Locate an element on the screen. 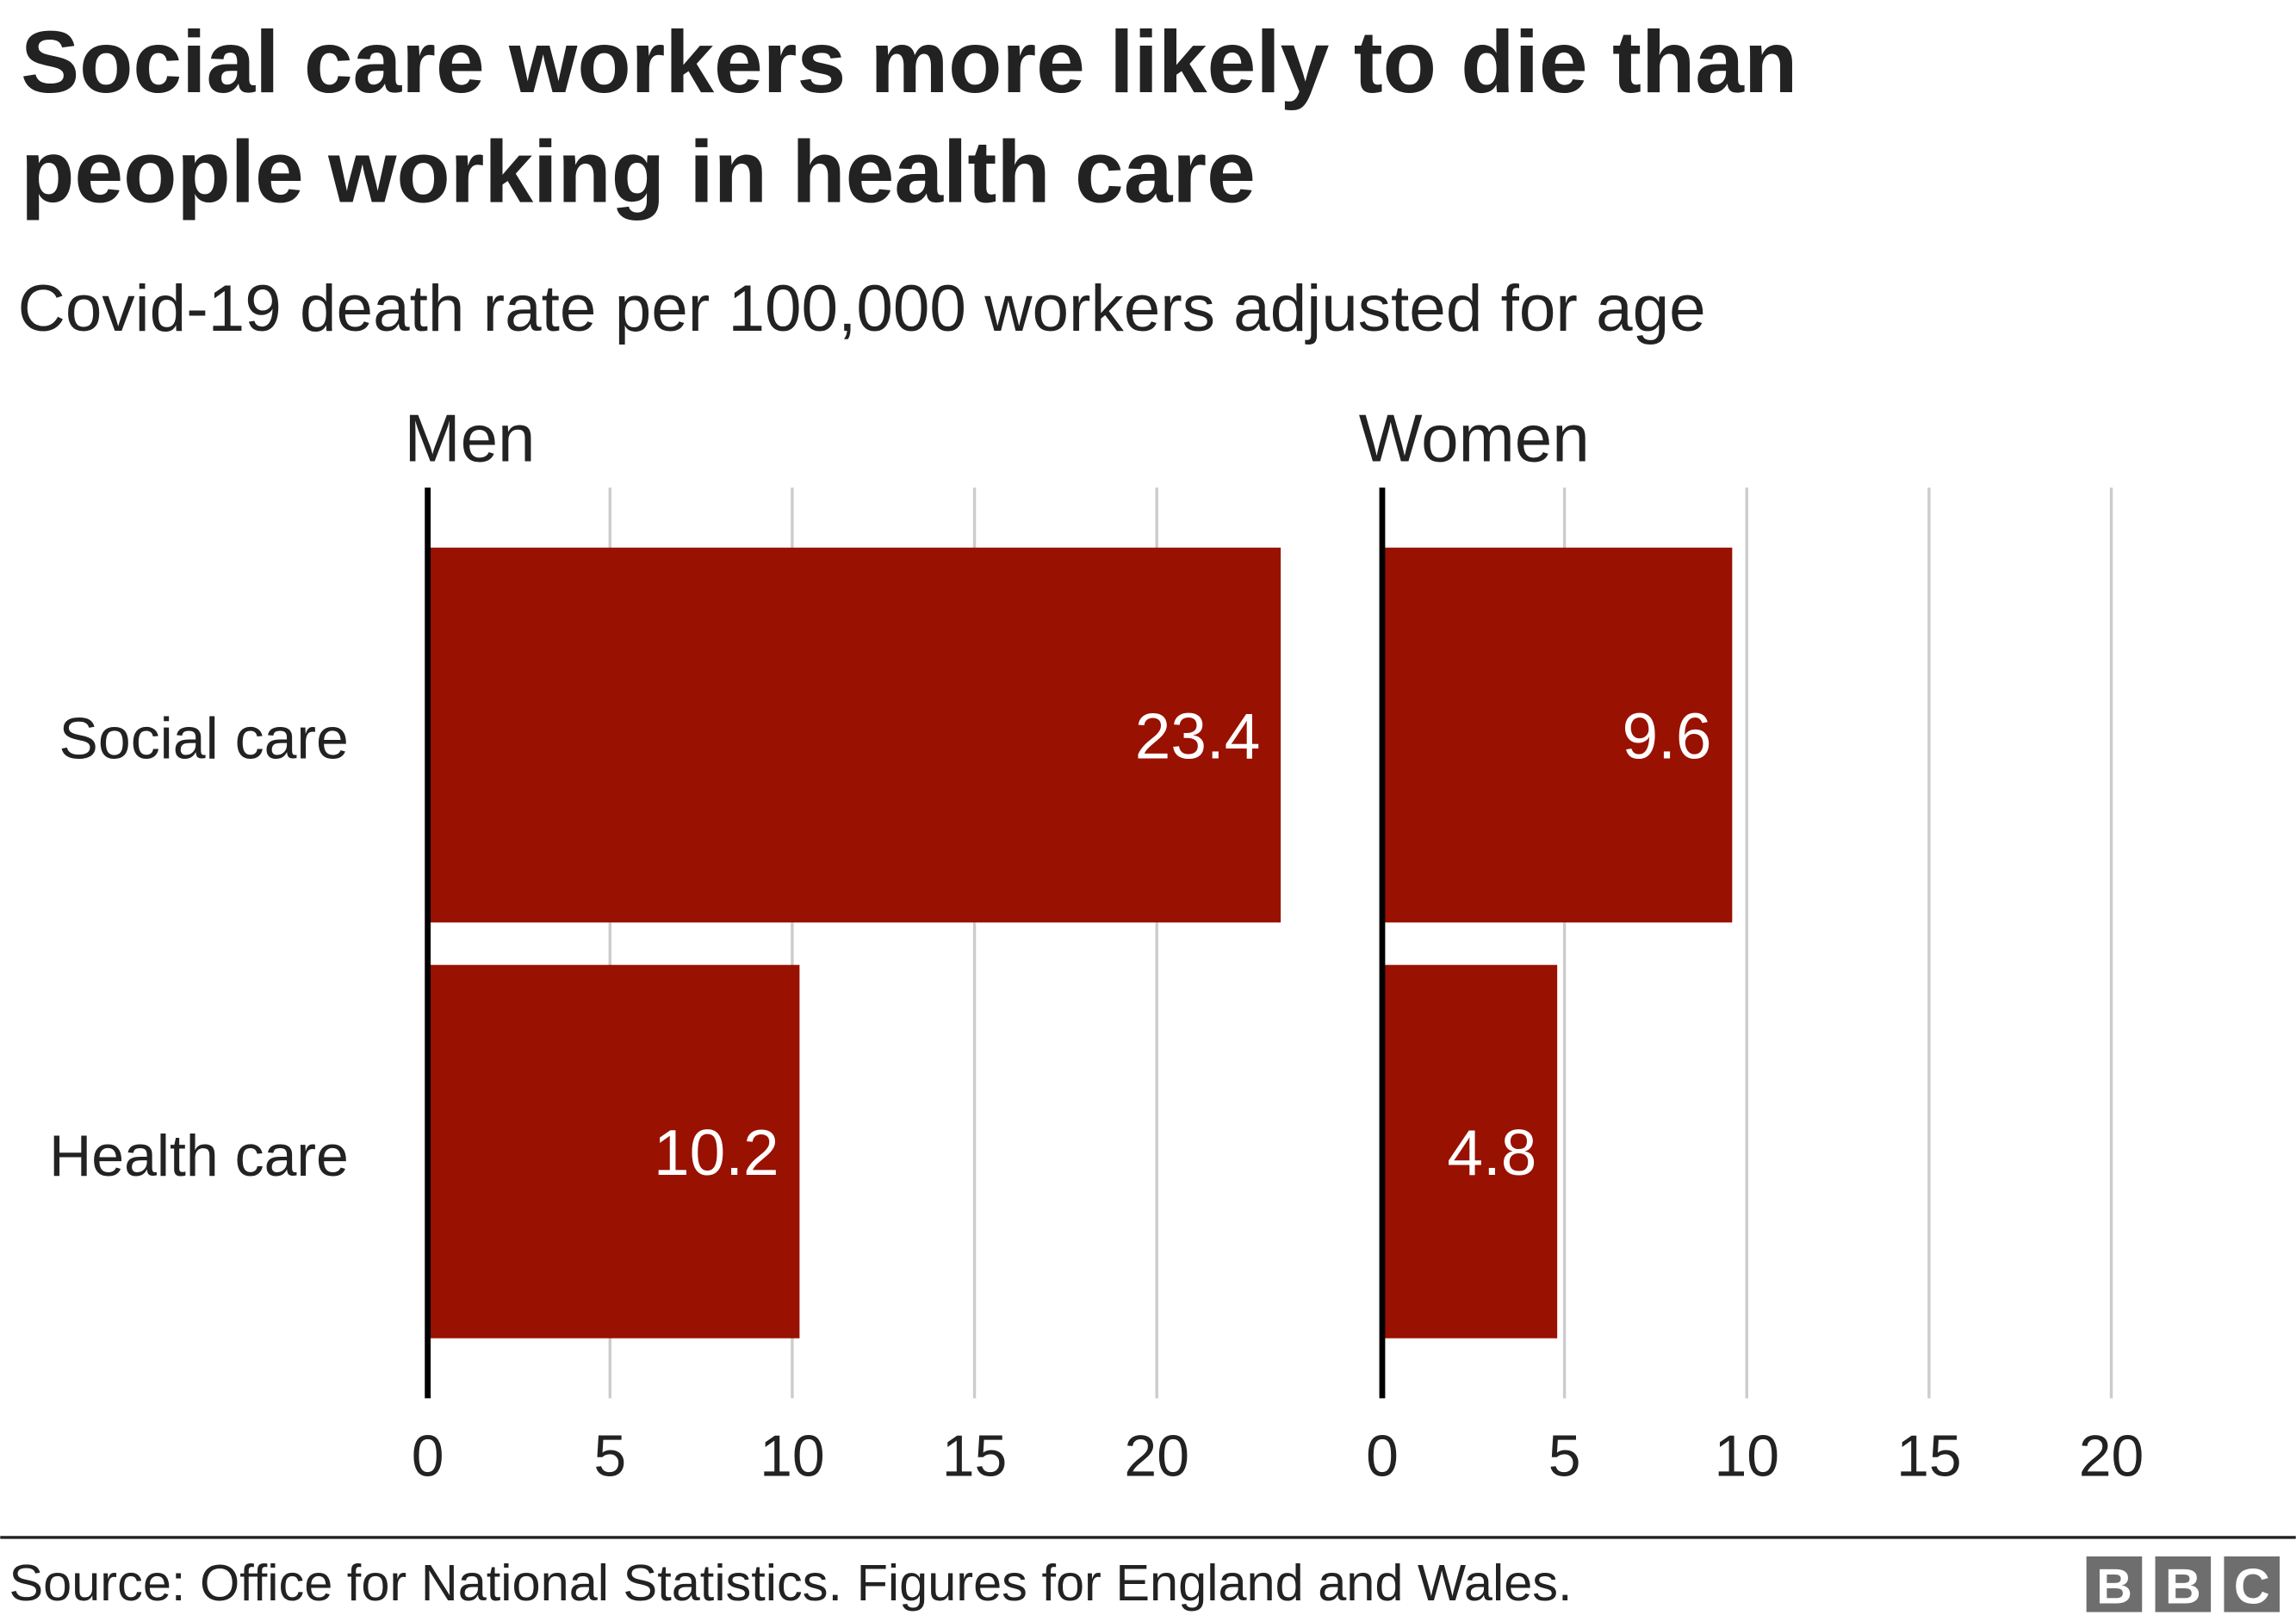 The height and width of the screenshot is (1615, 2296). panel-title-men: Men is located at coordinates (469, 437).